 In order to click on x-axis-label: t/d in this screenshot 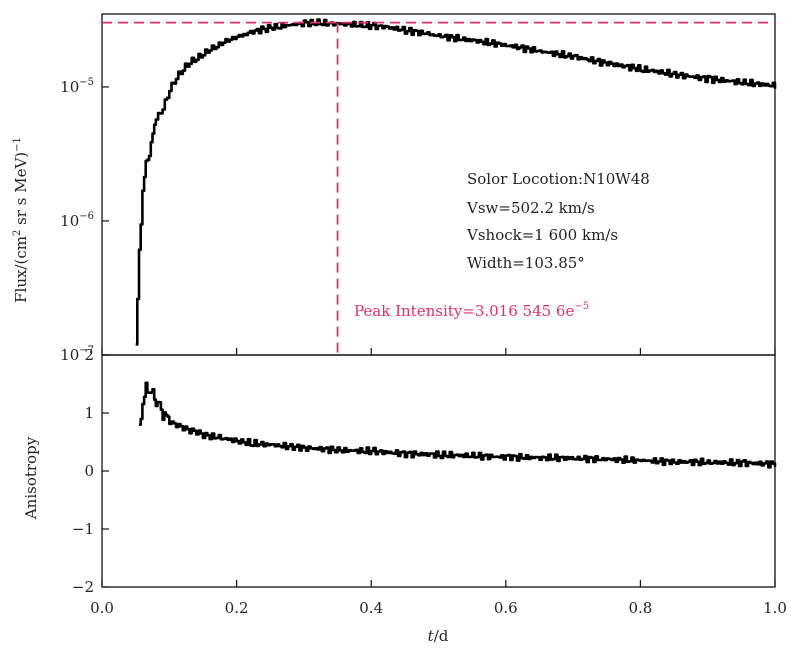, I will do `click(438, 636)`.